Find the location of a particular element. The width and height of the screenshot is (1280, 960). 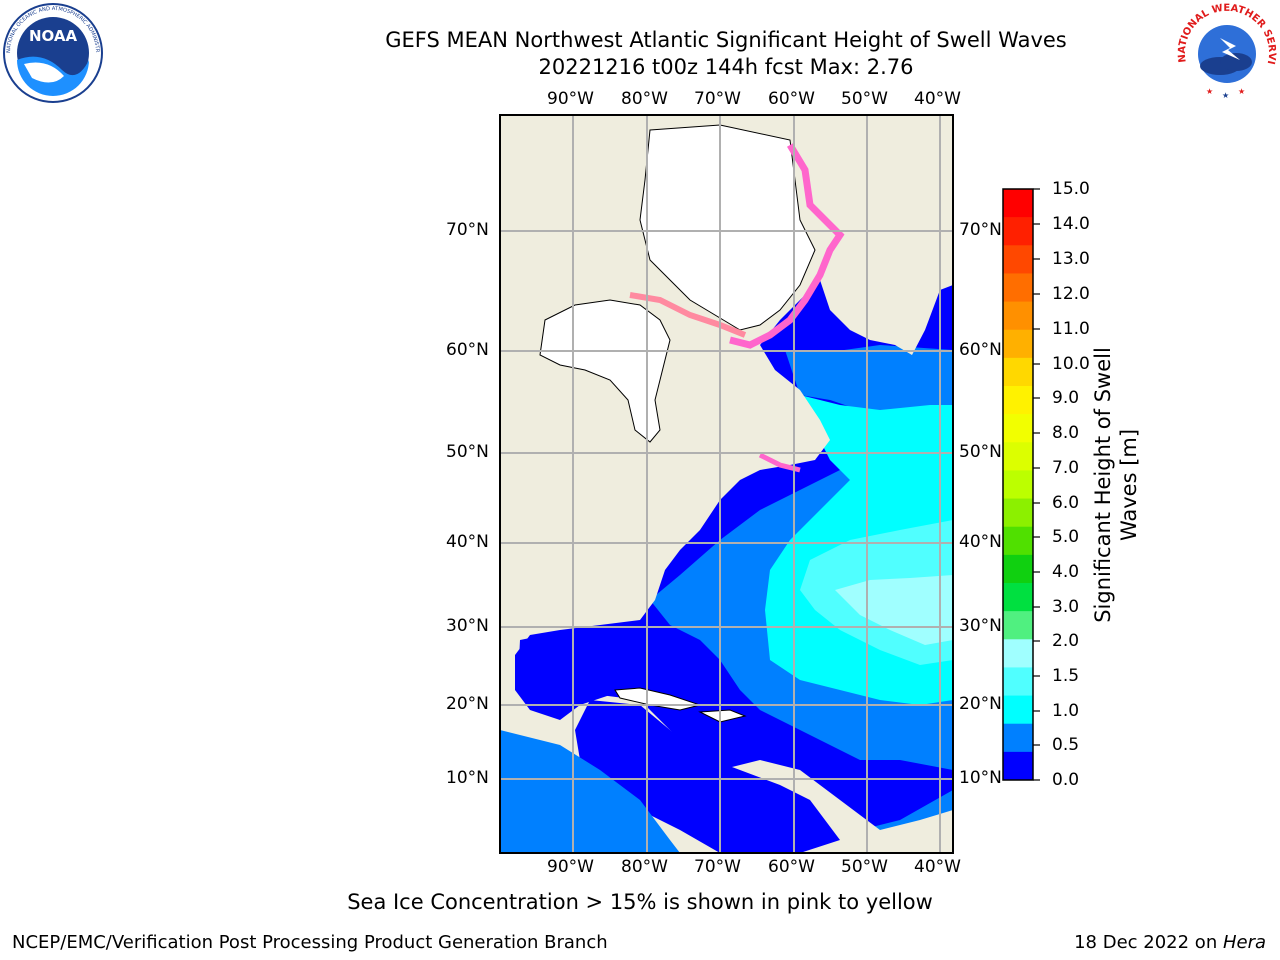

lon-label-bottom-60w: 60°W is located at coordinates (791, 867).